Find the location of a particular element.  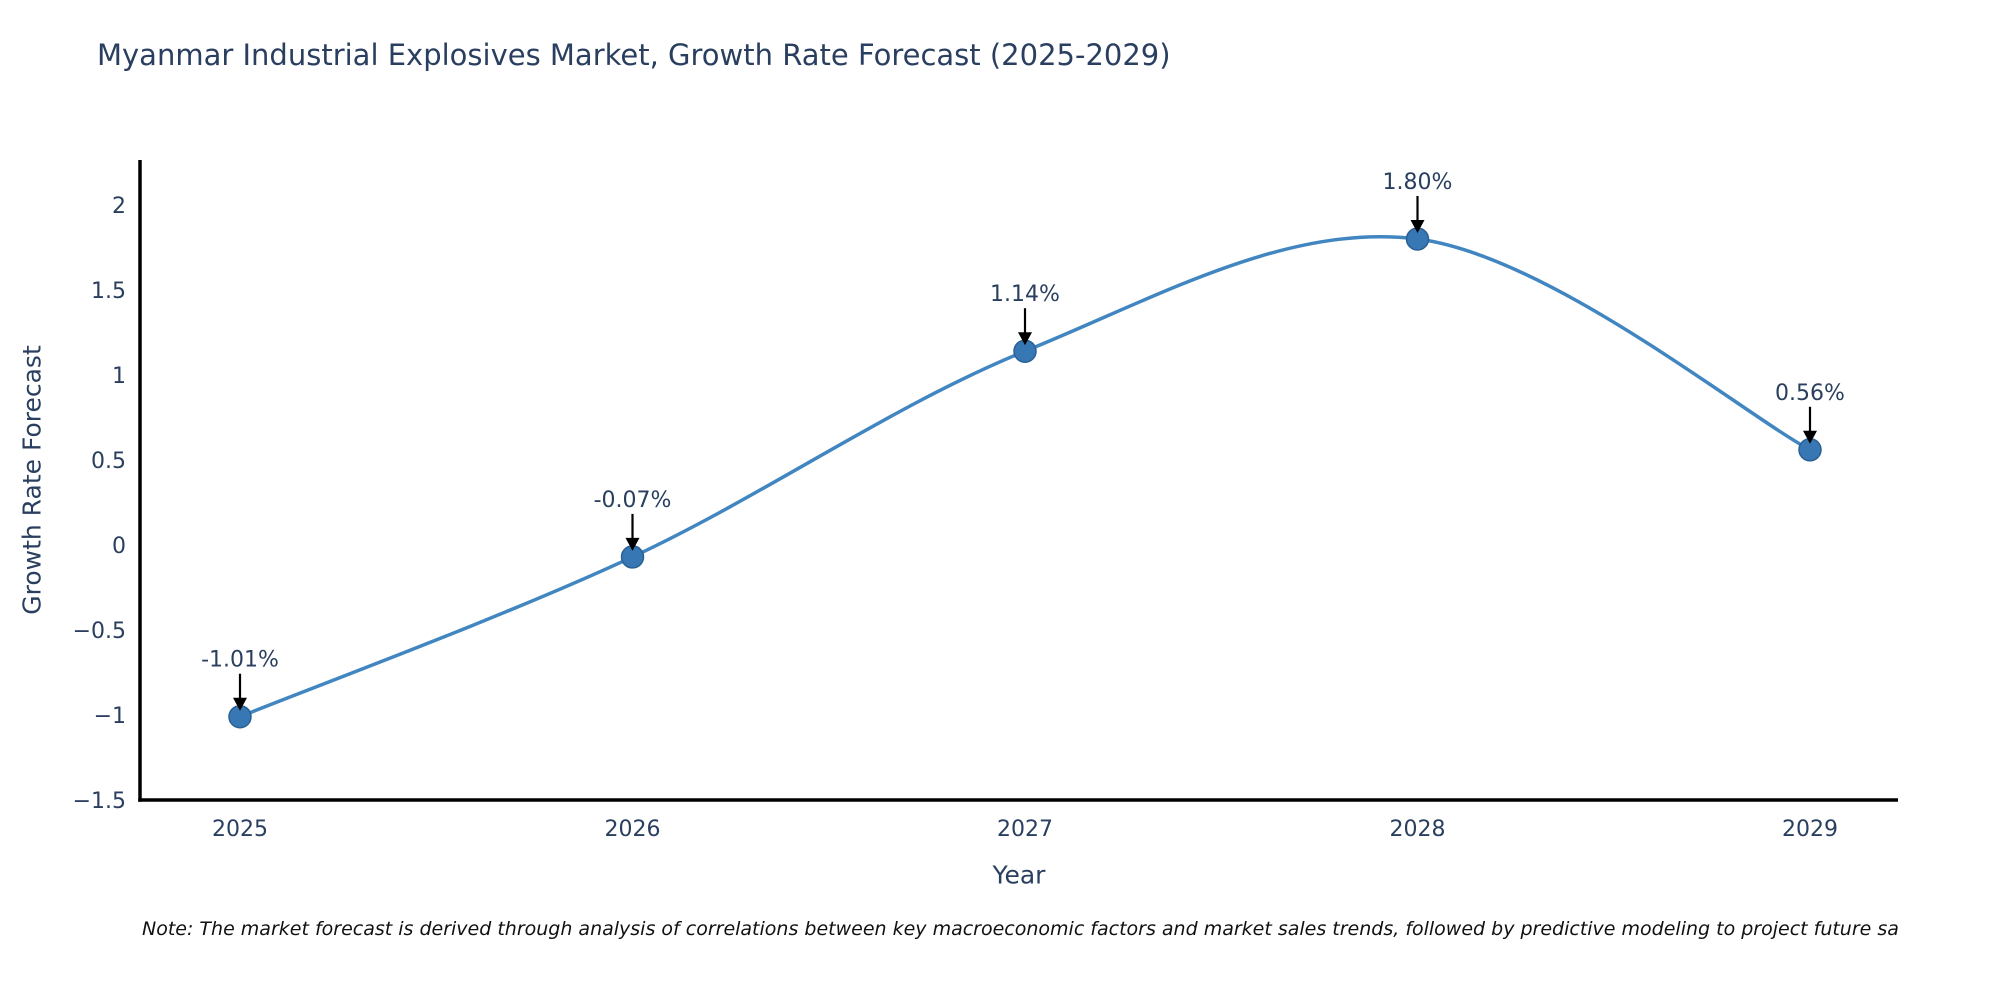

point-label: -1.01% is located at coordinates (240, 660).